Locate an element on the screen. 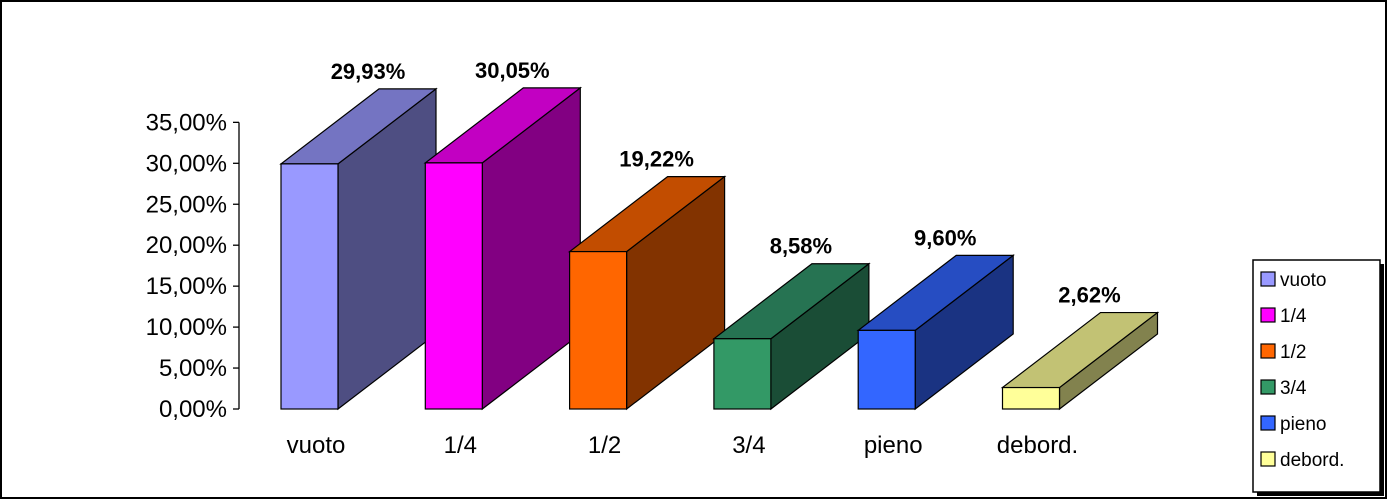  x-category-label: vuoto is located at coordinates (316, 445).